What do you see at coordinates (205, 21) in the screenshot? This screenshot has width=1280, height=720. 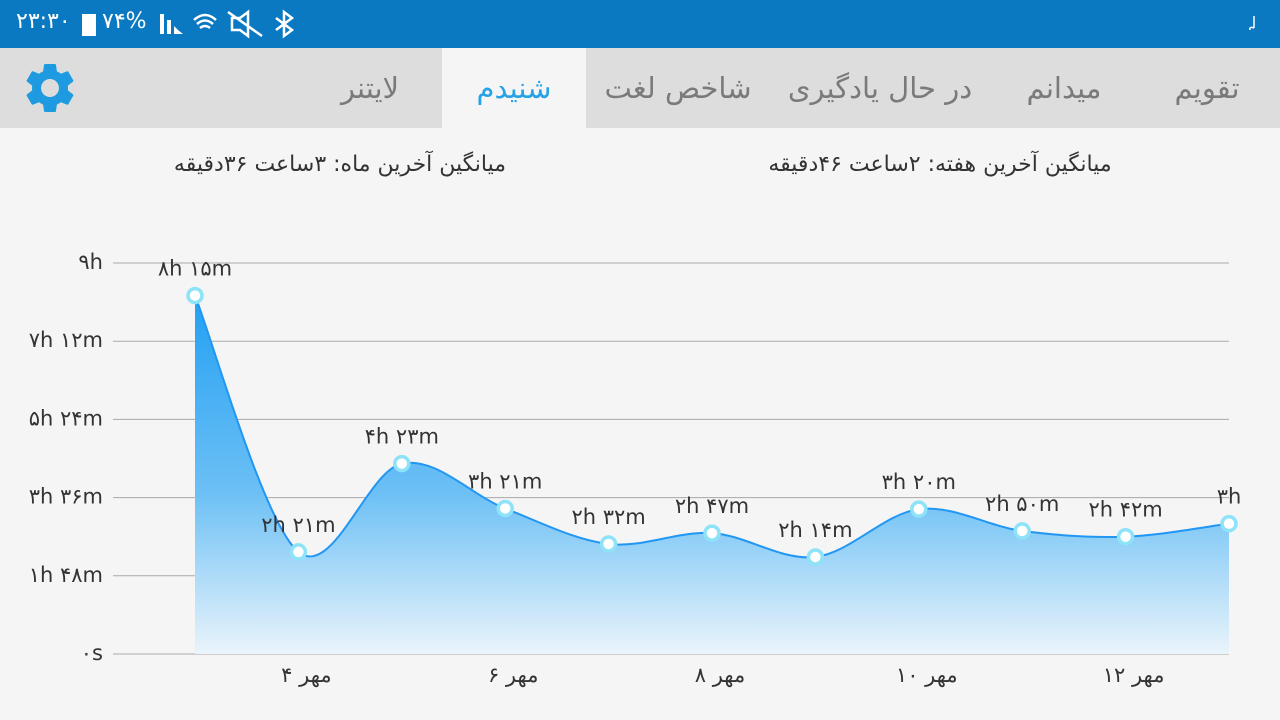 I see `wifi-icon` at bounding box center [205, 21].